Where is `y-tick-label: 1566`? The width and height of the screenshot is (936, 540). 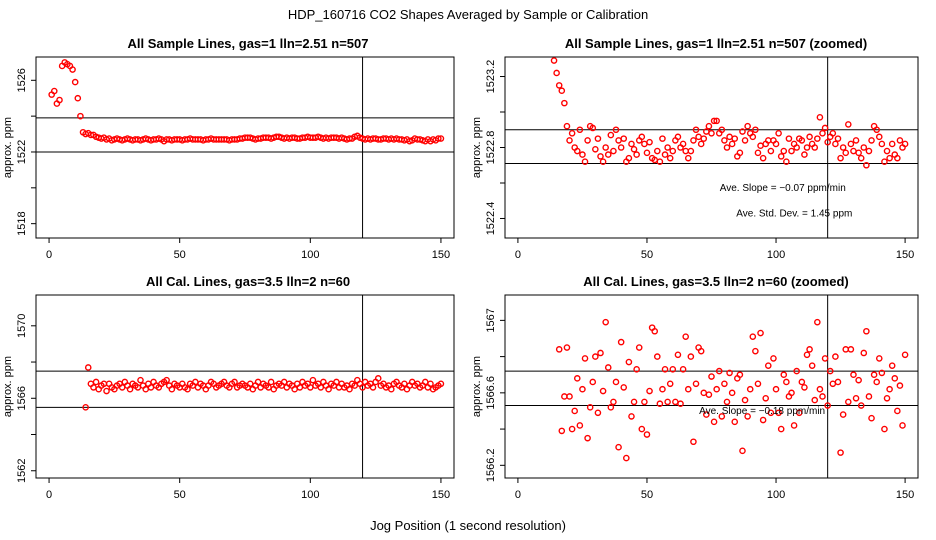 y-tick-label: 1566 is located at coordinates (22, 398).